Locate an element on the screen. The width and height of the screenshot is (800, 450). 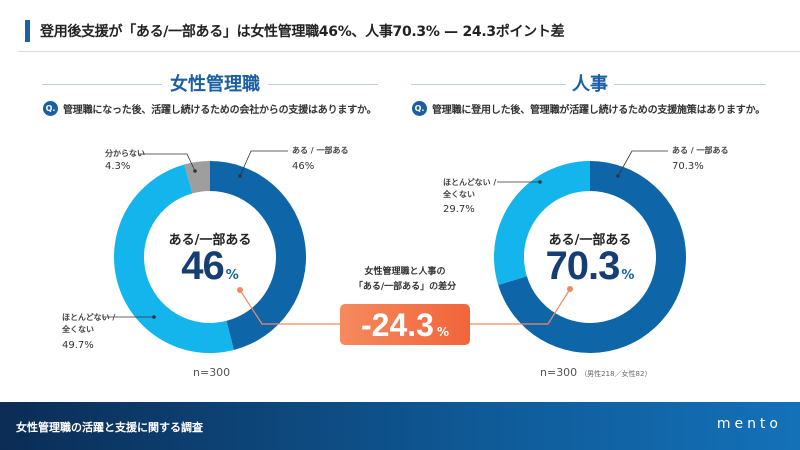
diff-connector-dots is located at coordinates (405, 289).